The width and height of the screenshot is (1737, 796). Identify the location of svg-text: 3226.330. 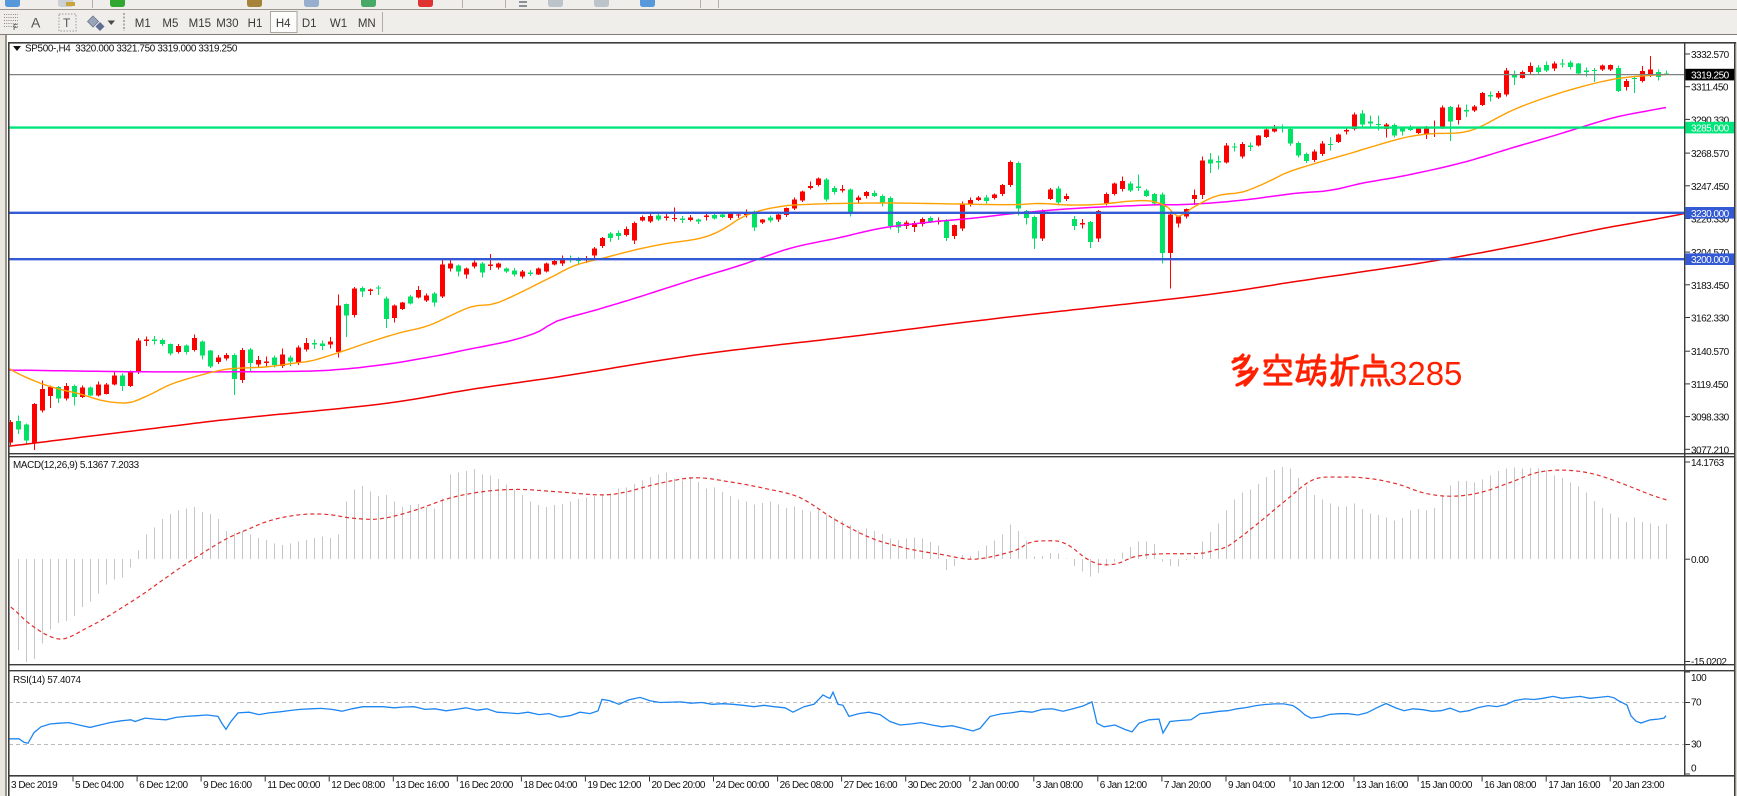
(1710, 220).